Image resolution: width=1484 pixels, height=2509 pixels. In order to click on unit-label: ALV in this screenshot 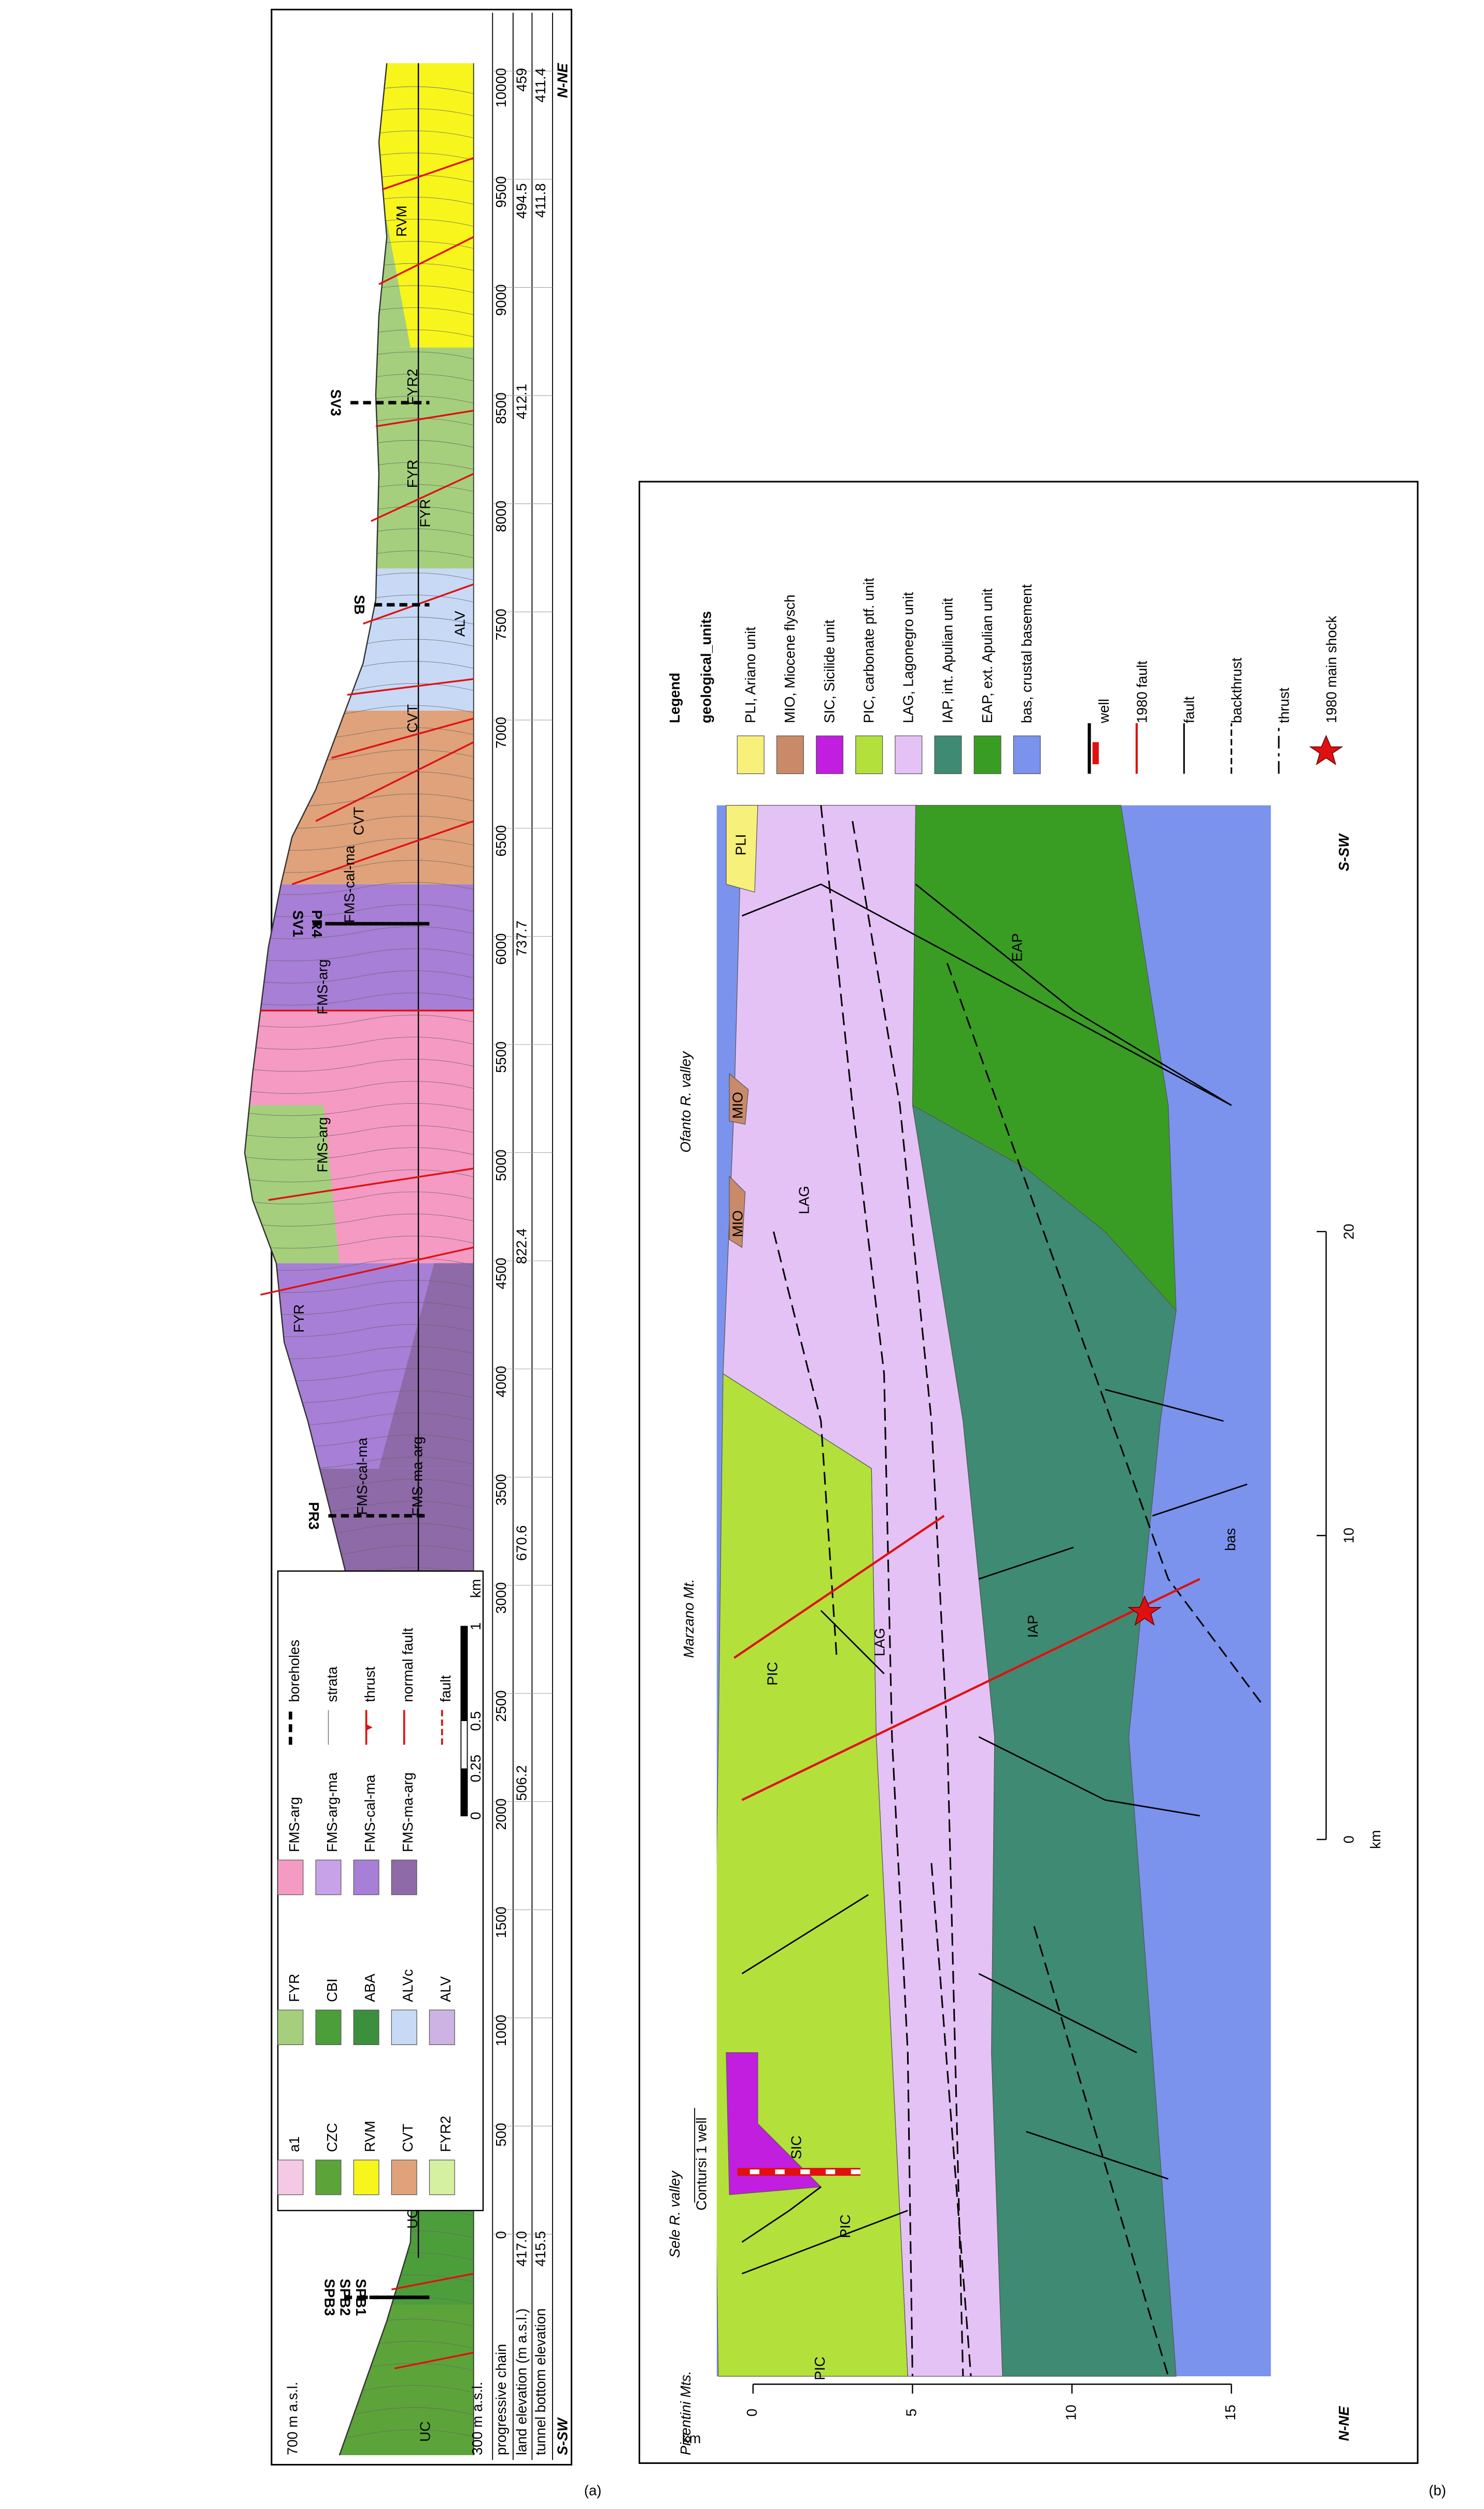, I will do `click(460, 624)`.